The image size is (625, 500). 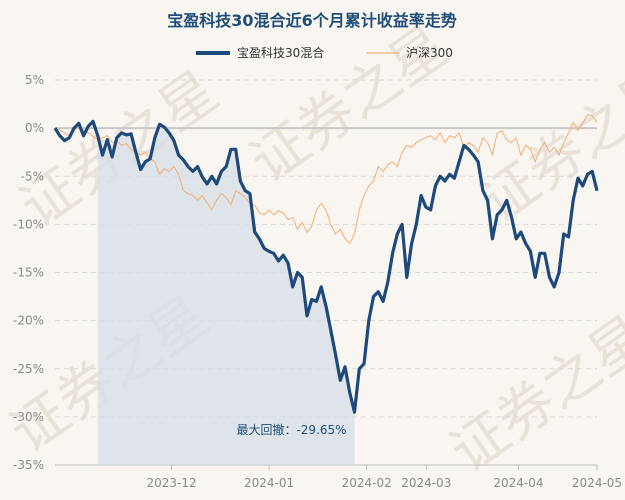 What do you see at coordinates (32, 176) in the screenshot?
I see `y-tick-label: -5%` at bounding box center [32, 176].